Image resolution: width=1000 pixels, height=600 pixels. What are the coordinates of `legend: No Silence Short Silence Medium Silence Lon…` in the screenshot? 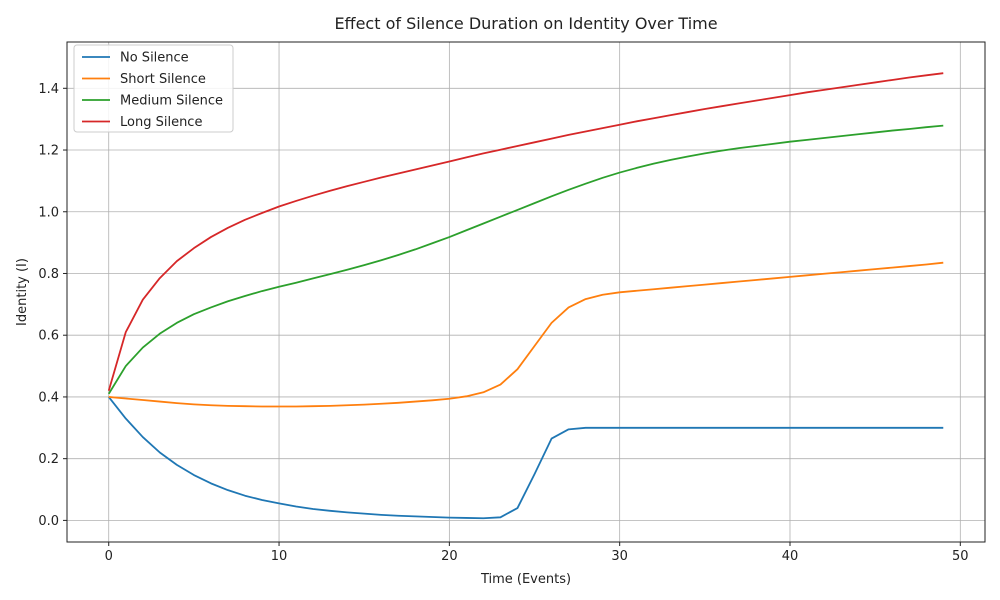 It's located at (153, 88).